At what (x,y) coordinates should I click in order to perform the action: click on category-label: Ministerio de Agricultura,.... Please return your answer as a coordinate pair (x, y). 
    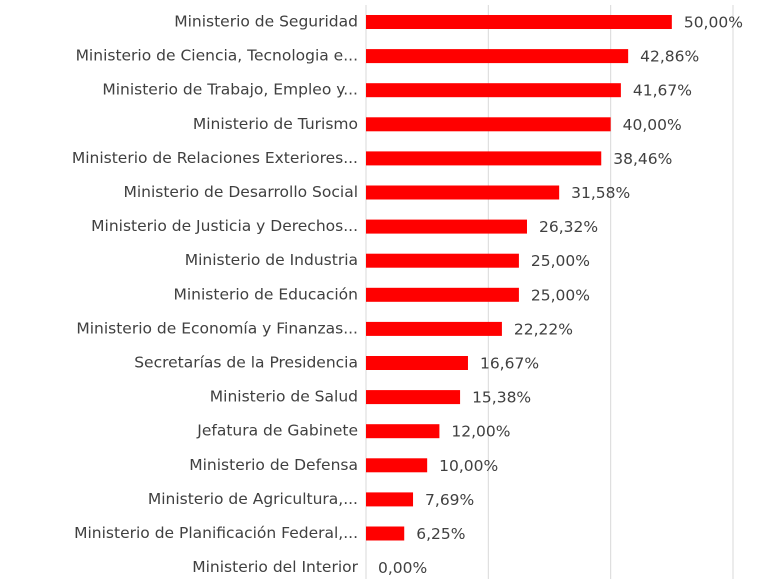
    Looking at the image, I should click on (253, 499).